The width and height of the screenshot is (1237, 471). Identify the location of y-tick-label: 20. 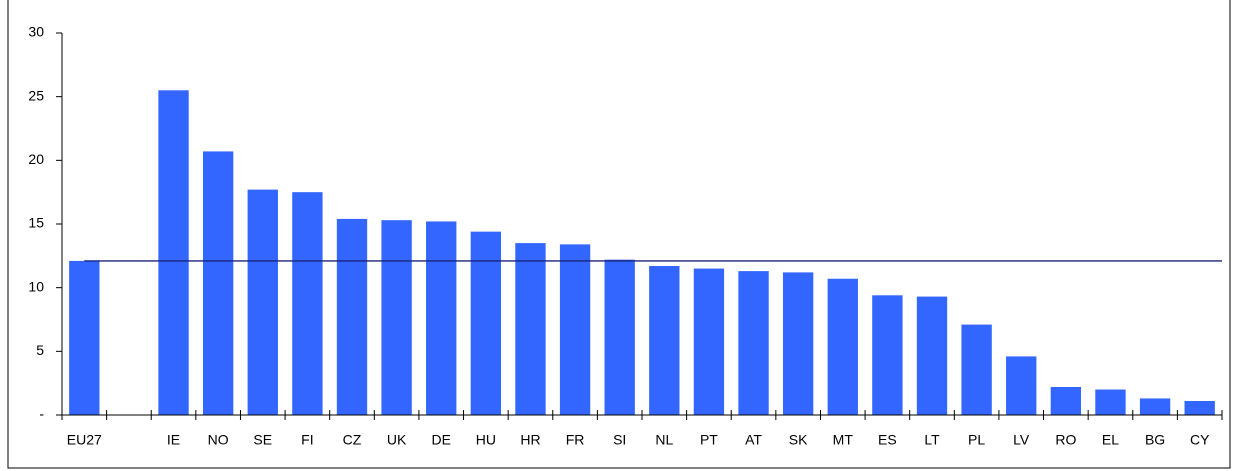
(36, 159).